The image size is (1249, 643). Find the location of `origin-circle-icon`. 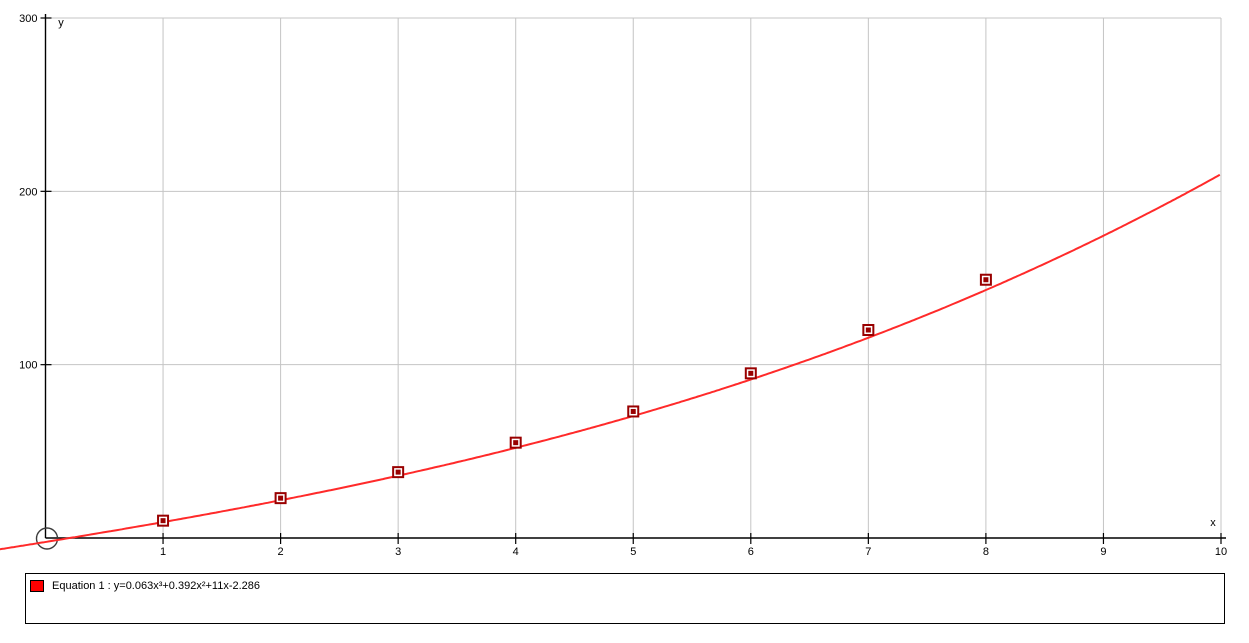

origin-circle-icon is located at coordinates (47, 538).